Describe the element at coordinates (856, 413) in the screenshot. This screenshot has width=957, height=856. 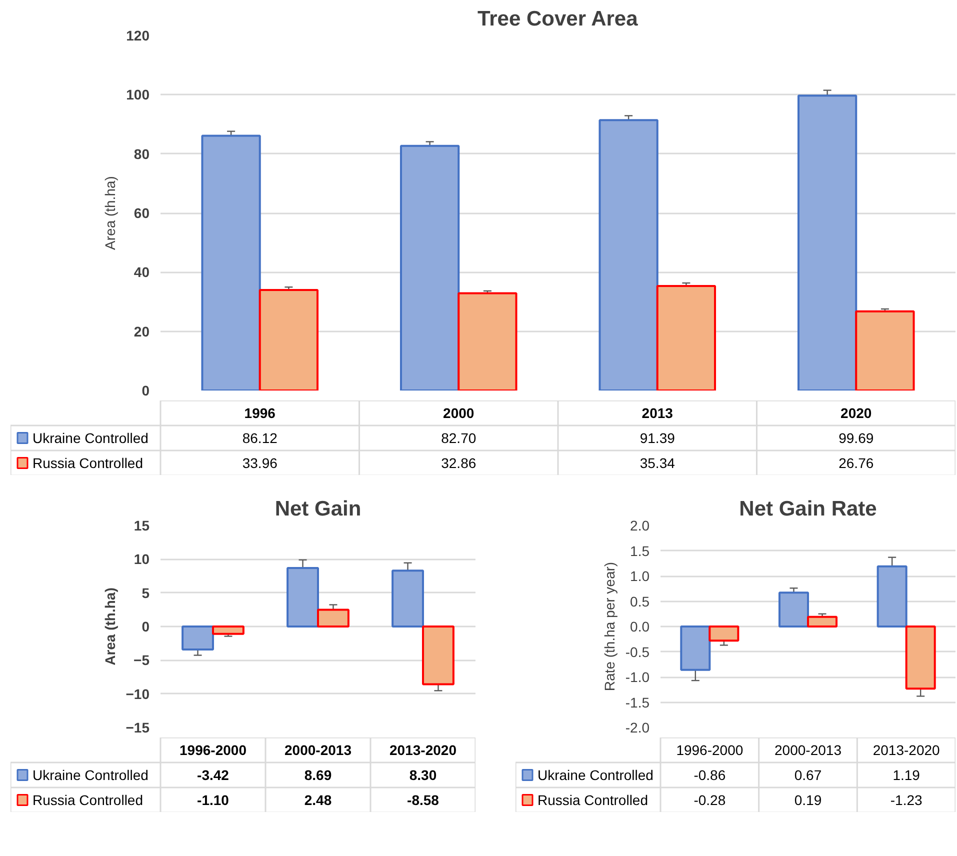
I see `x-tick-label: 2020` at that location.